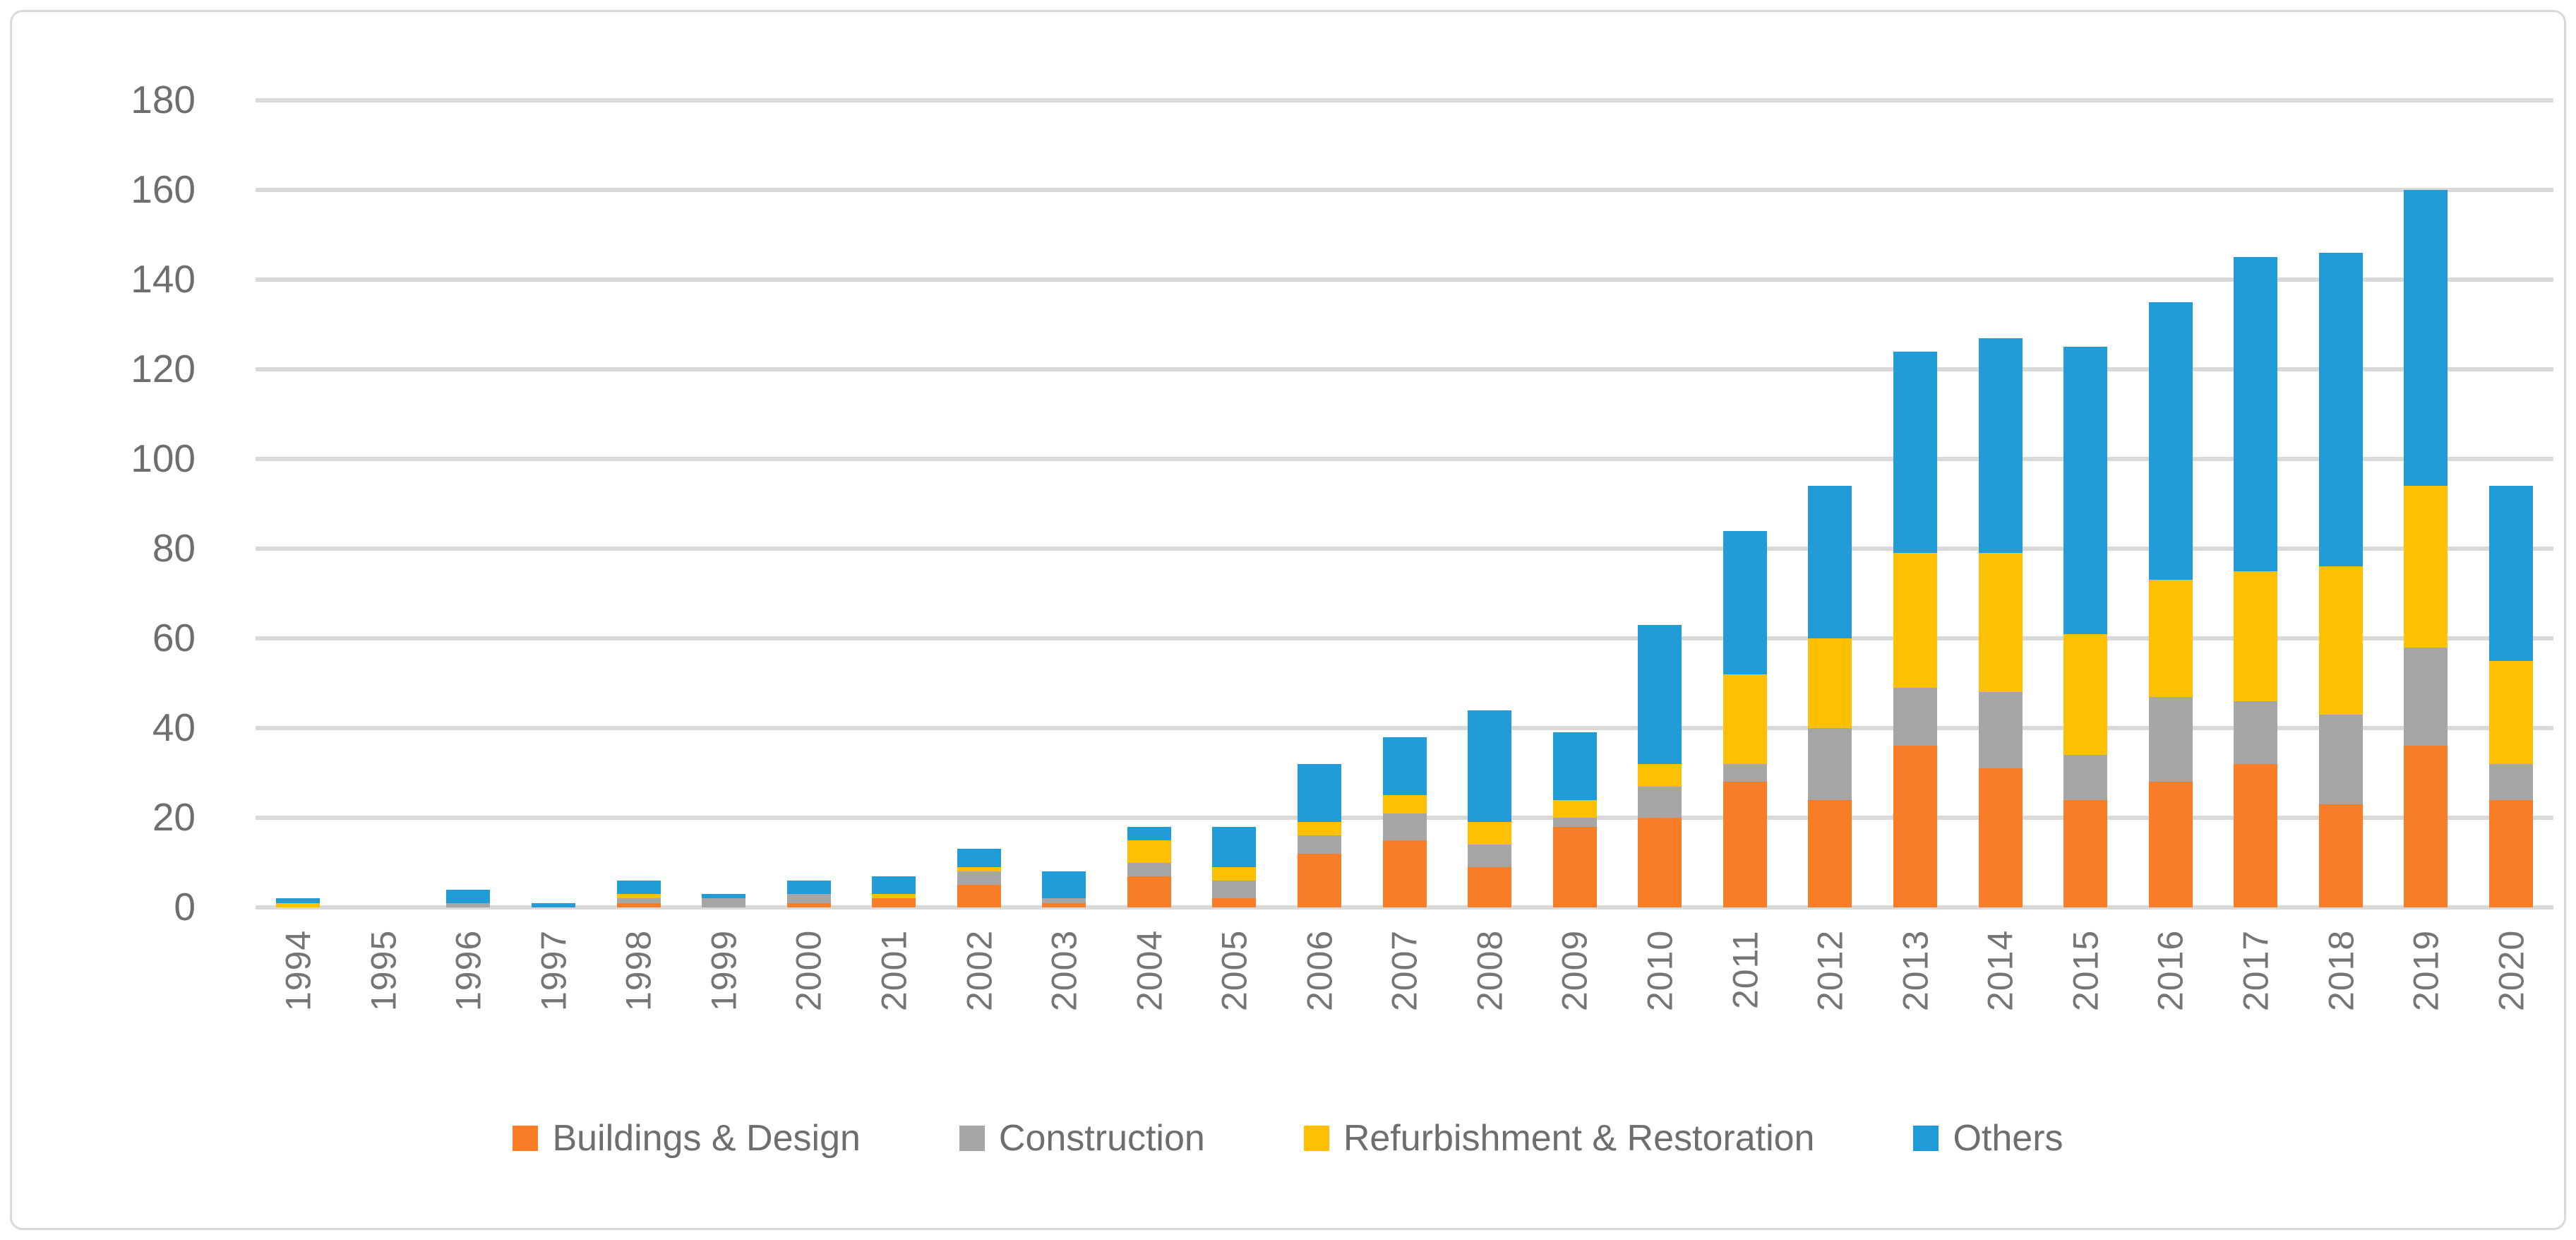  Describe the element at coordinates (1319, 990) in the screenshot. I see `x-tick-label-2006: 2006` at that location.